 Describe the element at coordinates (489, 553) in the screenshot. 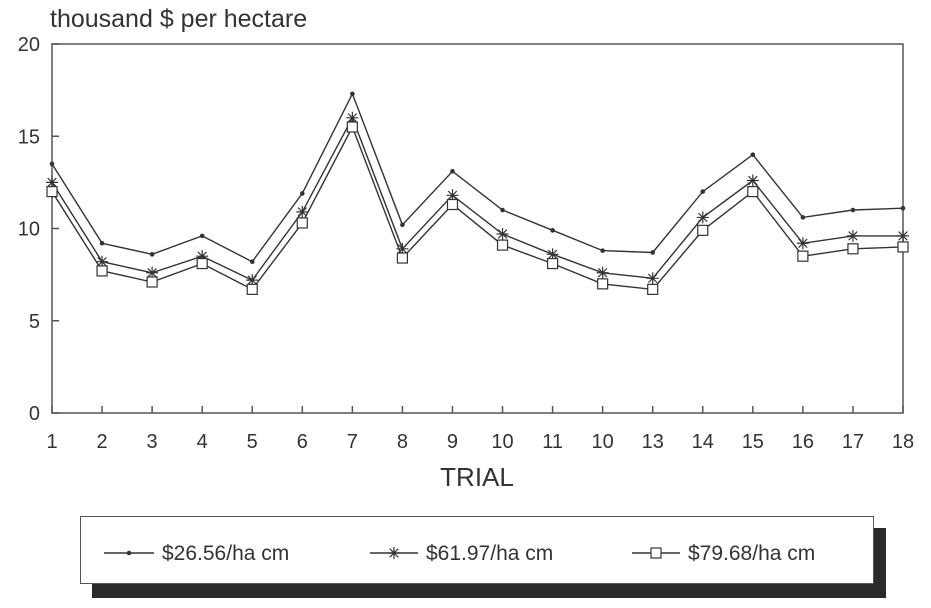

I see `legend-label-2: $61.97/ha cm` at that location.